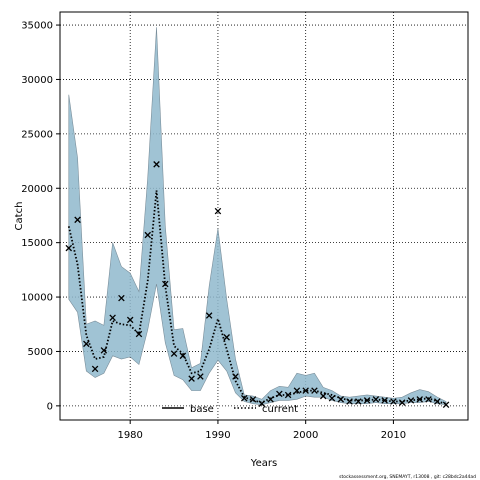 This screenshot has width=480, height=480. I want to click on x-tick-label: 1990, so click(217, 435).